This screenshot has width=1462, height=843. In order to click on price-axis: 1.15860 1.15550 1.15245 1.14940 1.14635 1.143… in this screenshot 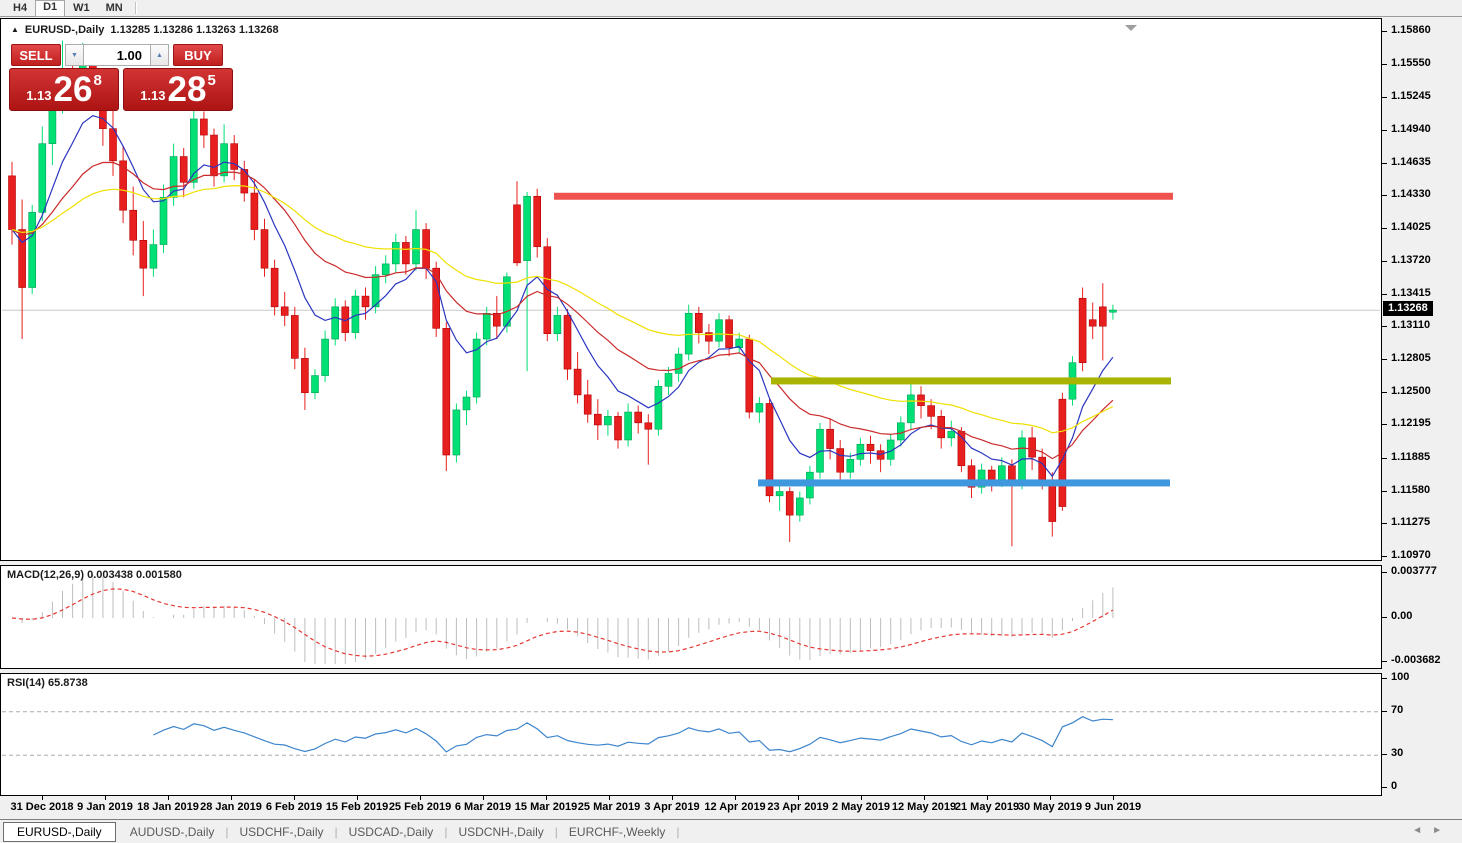, I will do `click(1422, 421)`.